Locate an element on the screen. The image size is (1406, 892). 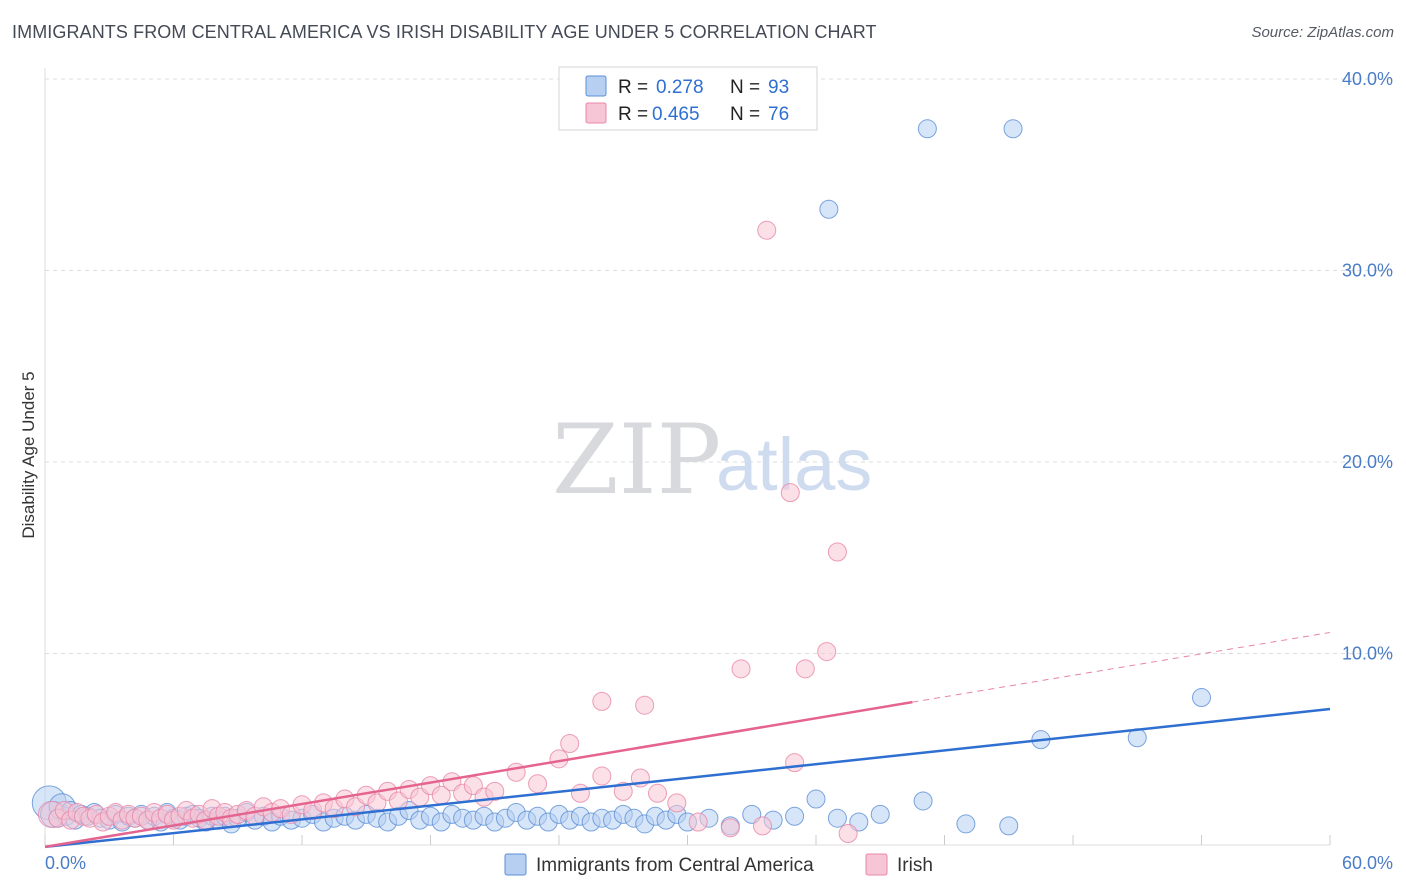
stats-n-value-1: 93 is located at coordinates (778, 87).